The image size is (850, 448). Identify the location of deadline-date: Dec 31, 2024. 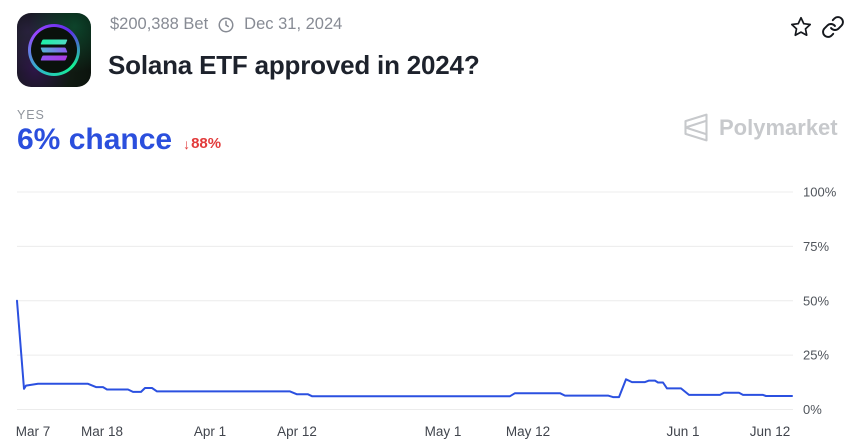
(293, 24).